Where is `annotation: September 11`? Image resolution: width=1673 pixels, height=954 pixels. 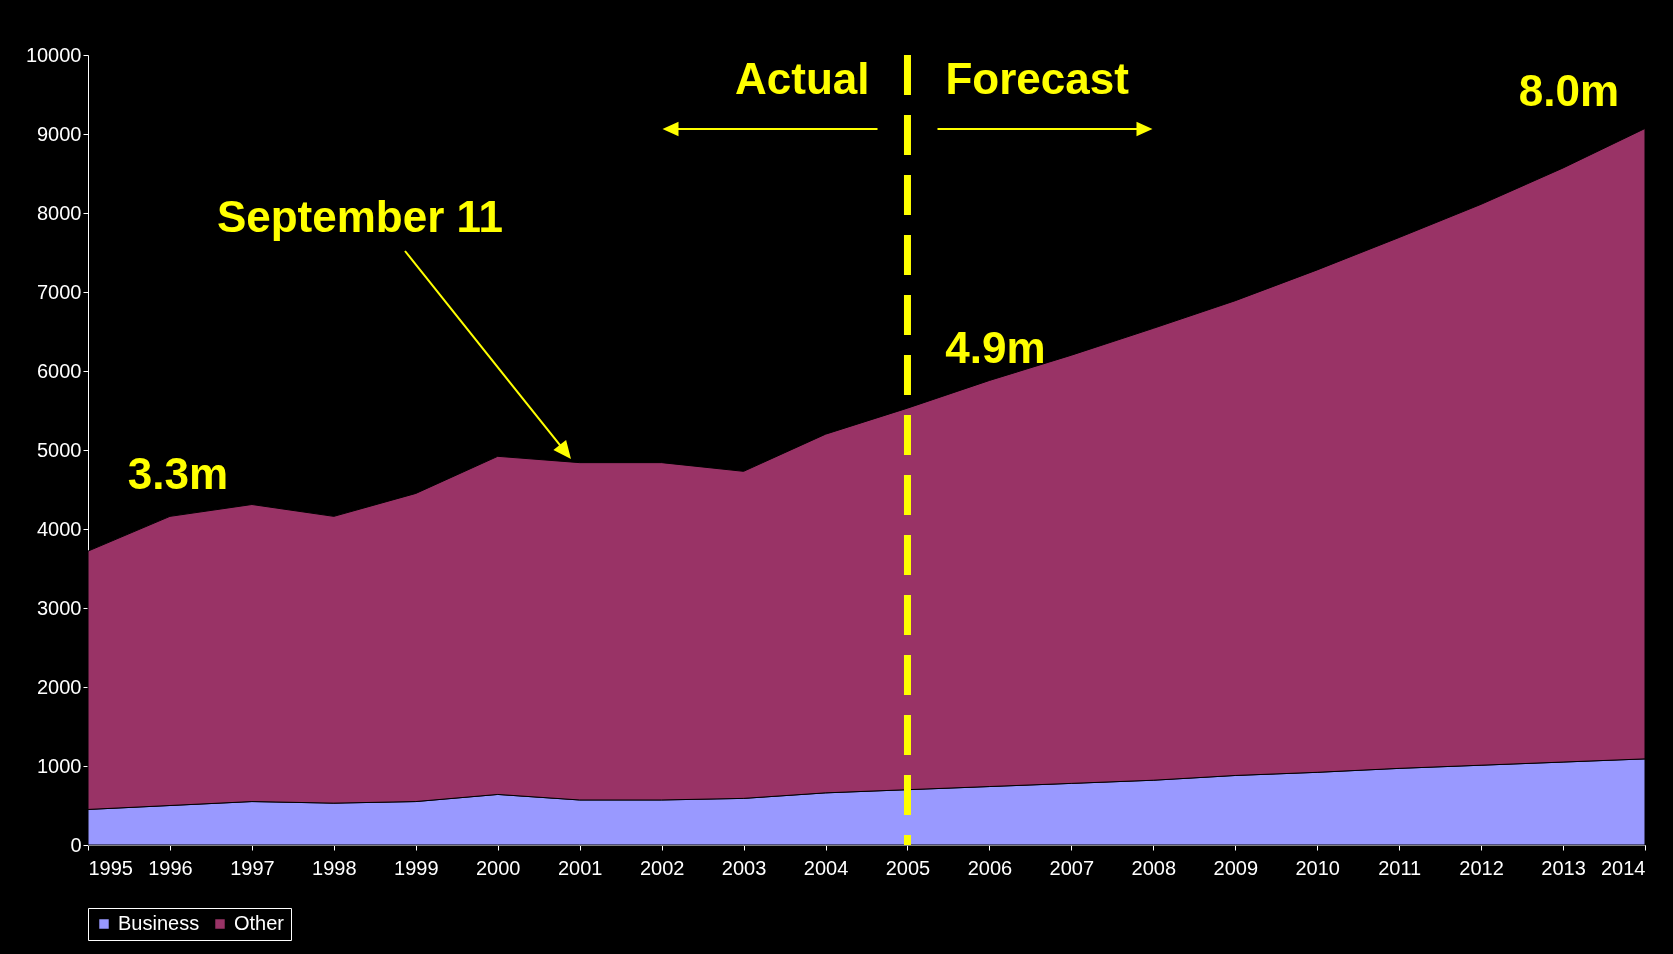 annotation: September 11 is located at coordinates (360, 216).